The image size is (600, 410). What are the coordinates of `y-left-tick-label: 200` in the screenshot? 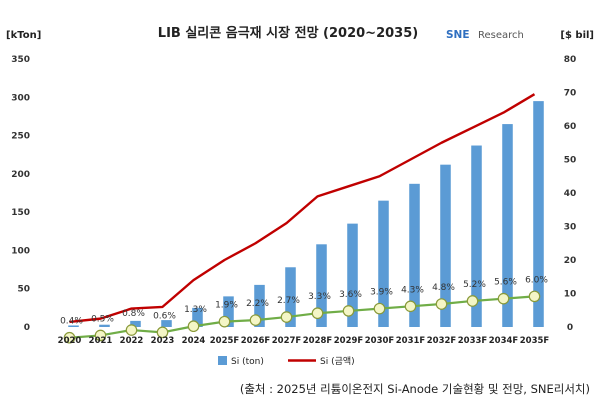 It's located at (20, 175).